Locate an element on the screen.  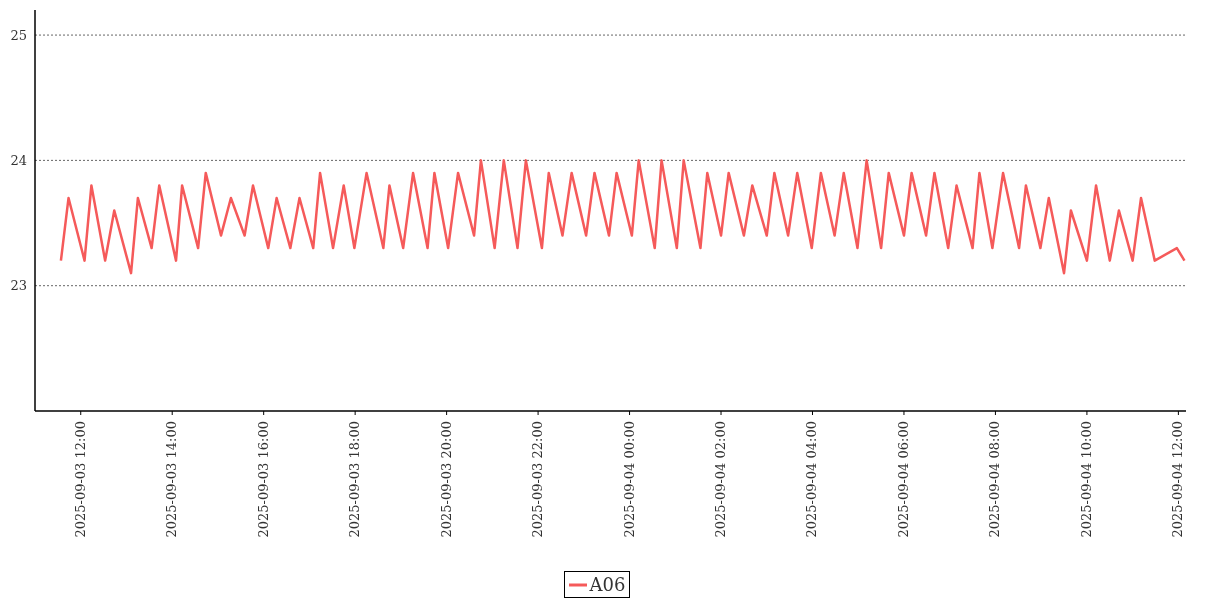
y-tick-label: 24 is located at coordinates (18, 160).